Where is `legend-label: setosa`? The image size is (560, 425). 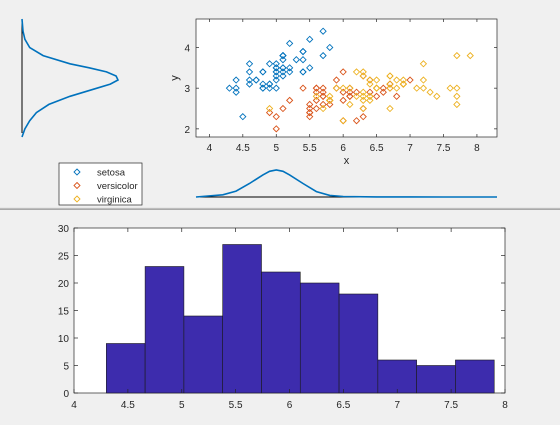 legend-label: setosa is located at coordinates (111, 173).